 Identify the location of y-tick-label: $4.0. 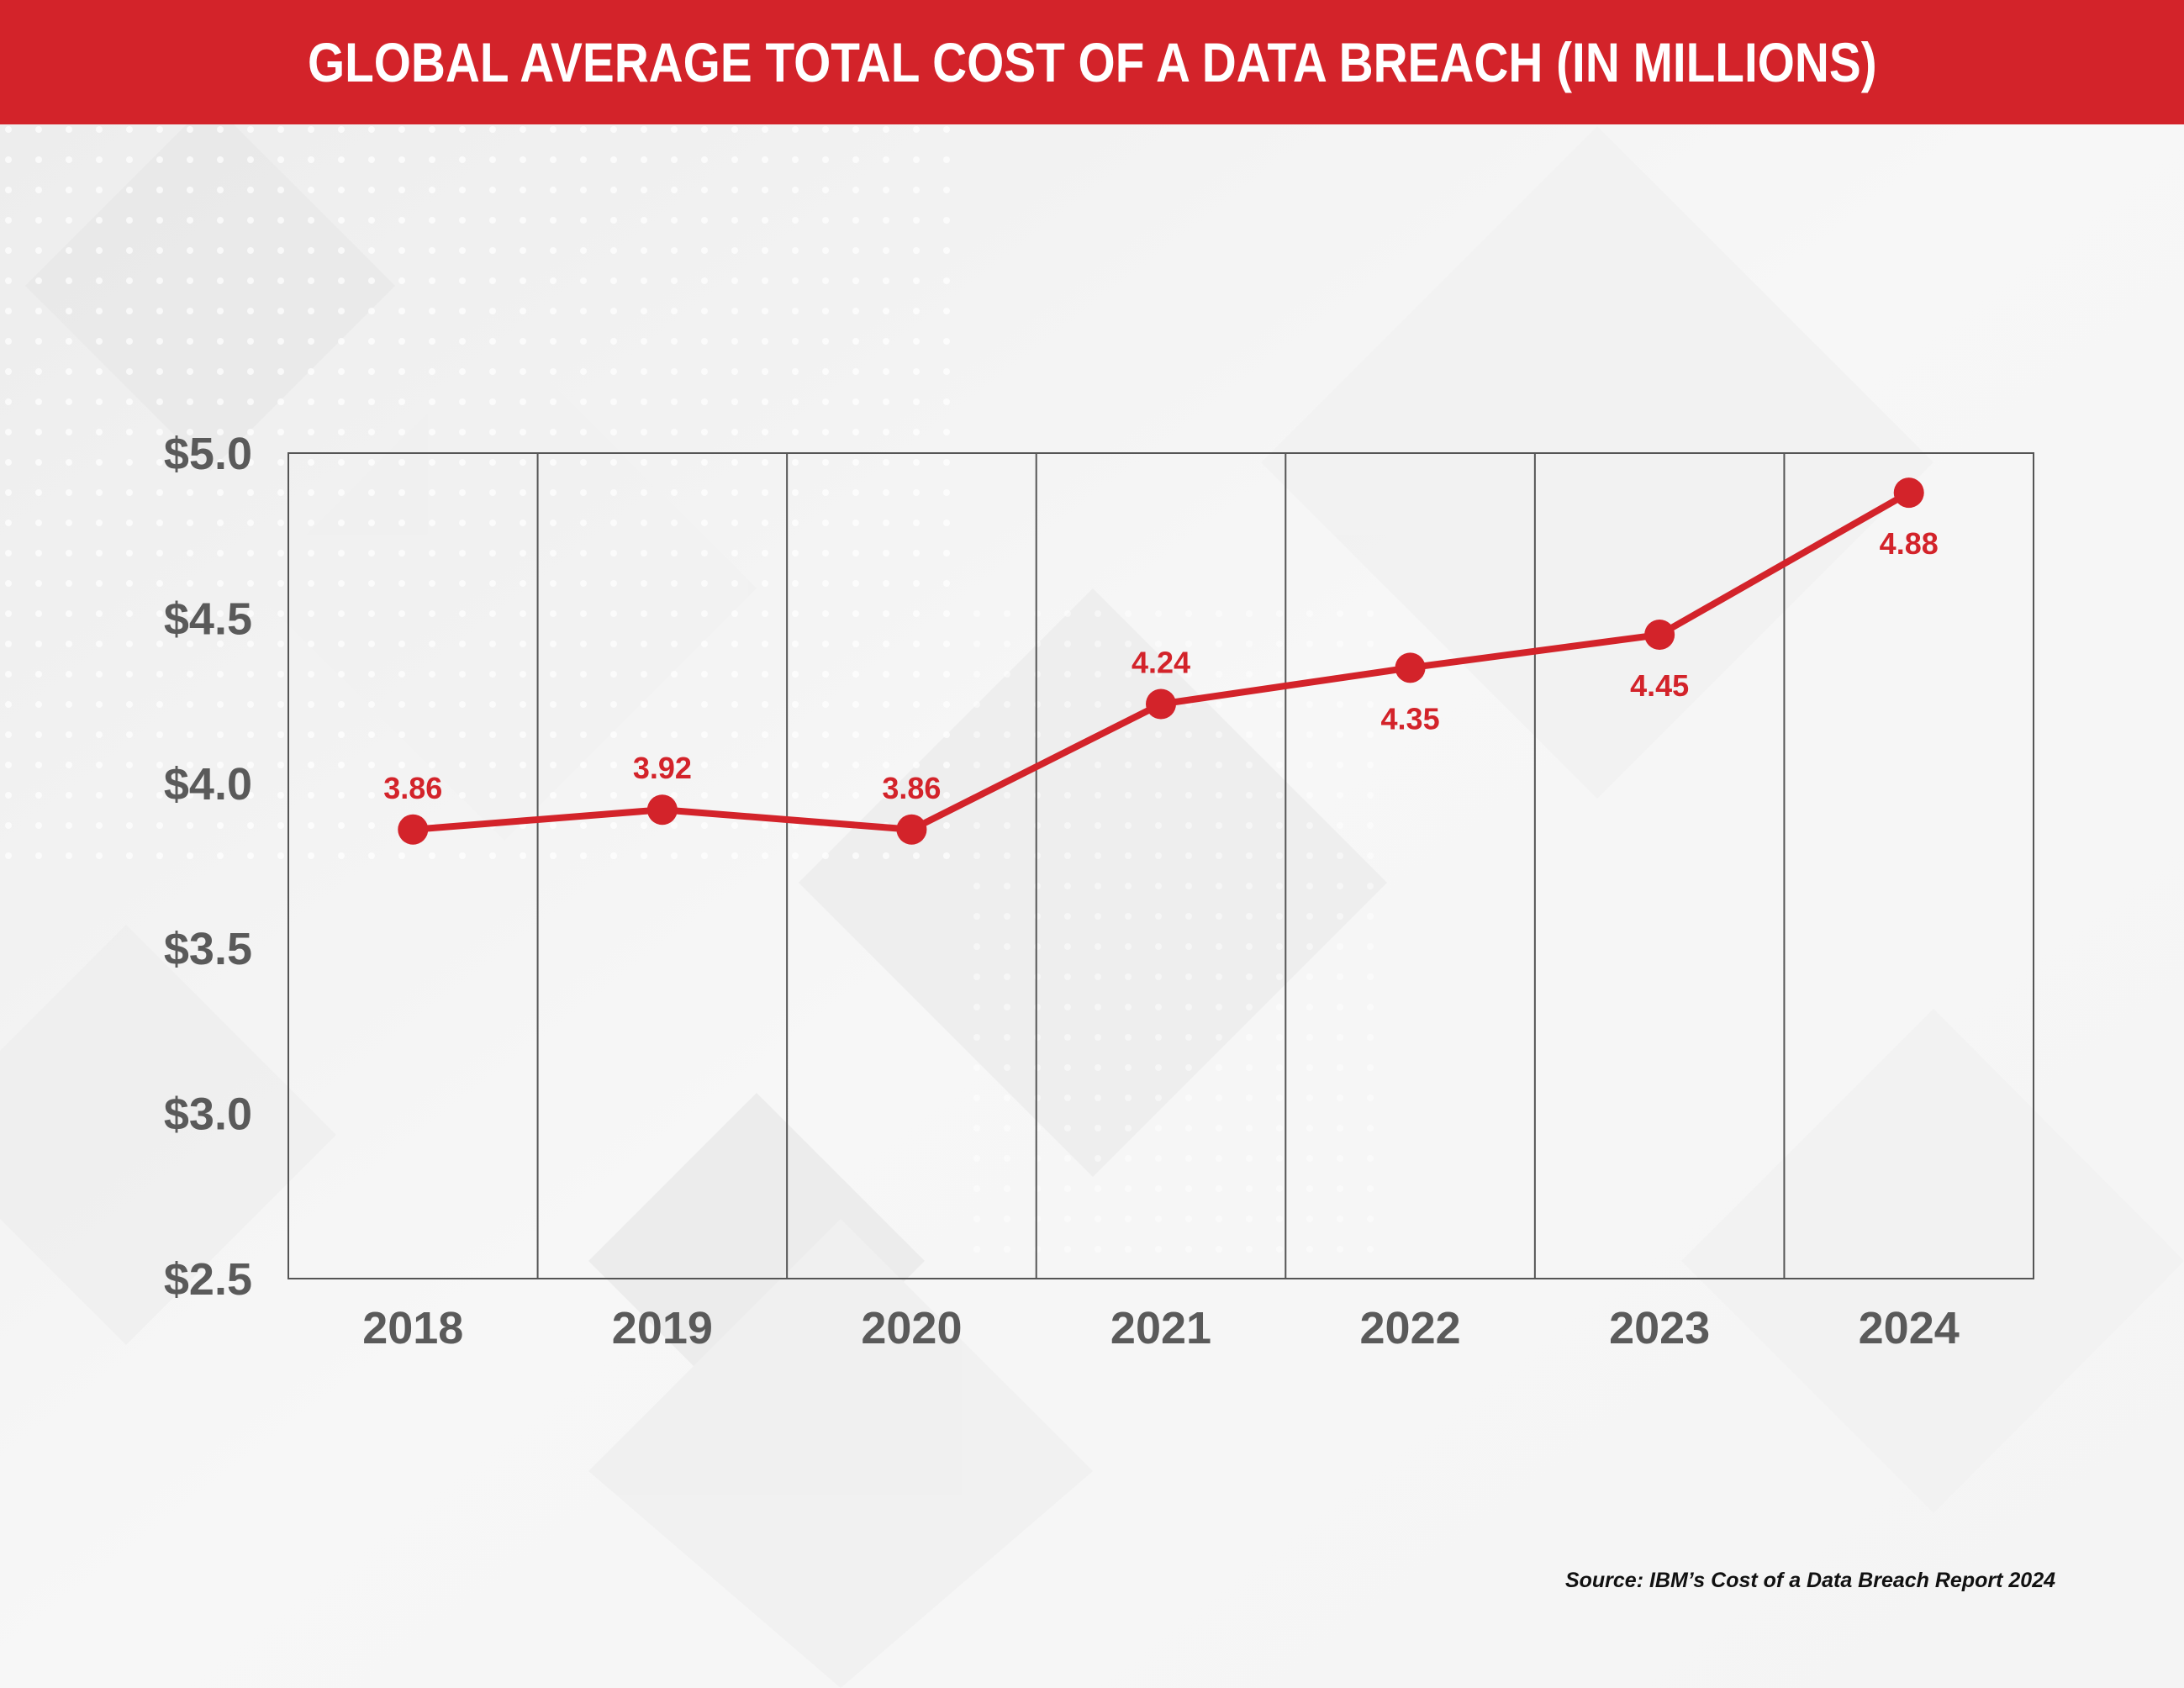
(208, 784).